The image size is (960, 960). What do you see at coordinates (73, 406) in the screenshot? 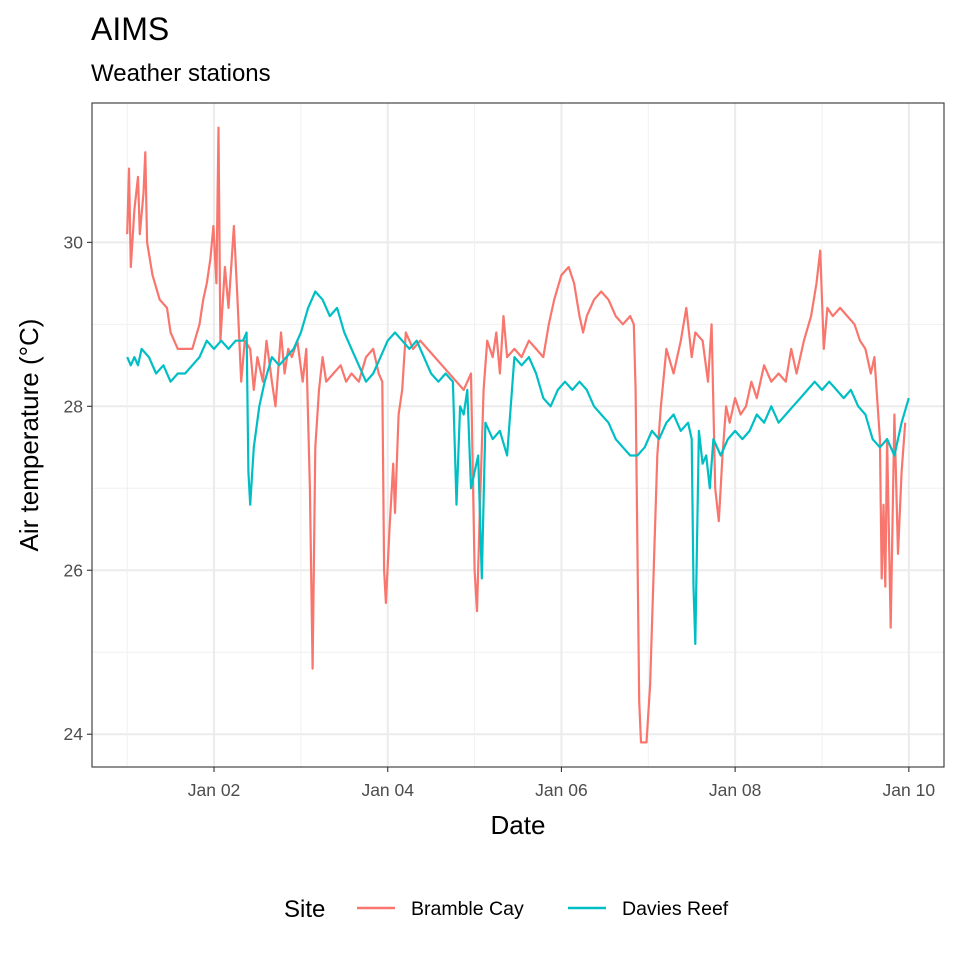
I see `y-tick-label: 28` at bounding box center [73, 406].